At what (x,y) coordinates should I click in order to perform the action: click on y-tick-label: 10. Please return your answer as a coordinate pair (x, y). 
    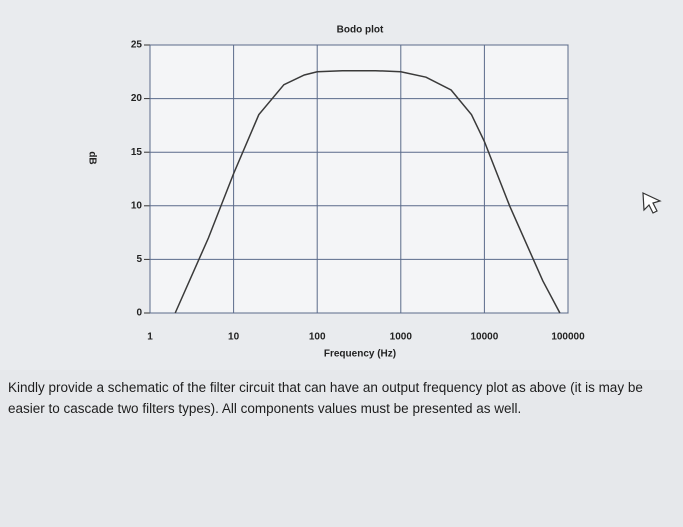
    Looking at the image, I should click on (137, 205).